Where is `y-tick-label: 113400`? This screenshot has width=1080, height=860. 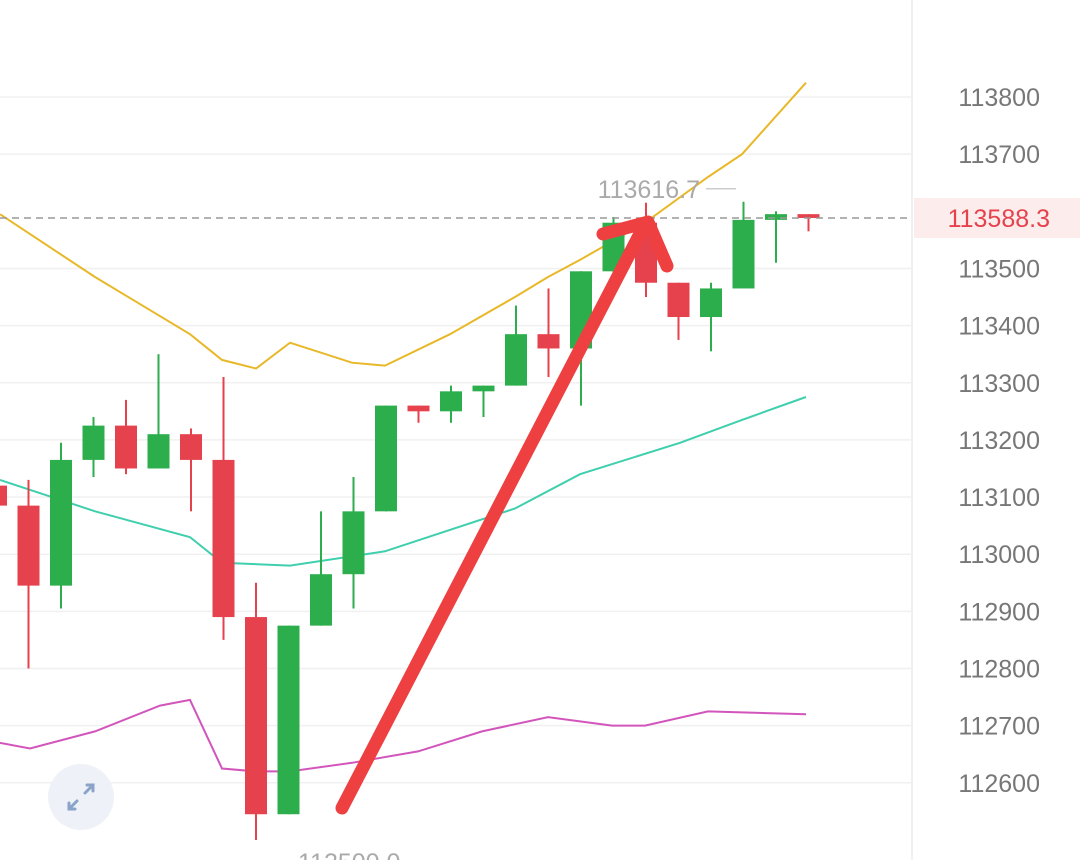 y-tick-label: 113400 is located at coordinates (999, 327).